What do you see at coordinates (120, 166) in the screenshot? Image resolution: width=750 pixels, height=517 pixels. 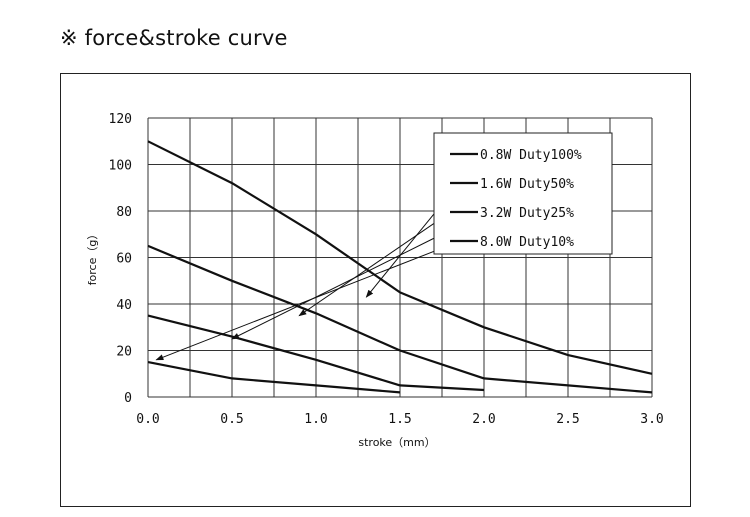 I see `y-tick-label: 100` at bounding box center [120, 166].